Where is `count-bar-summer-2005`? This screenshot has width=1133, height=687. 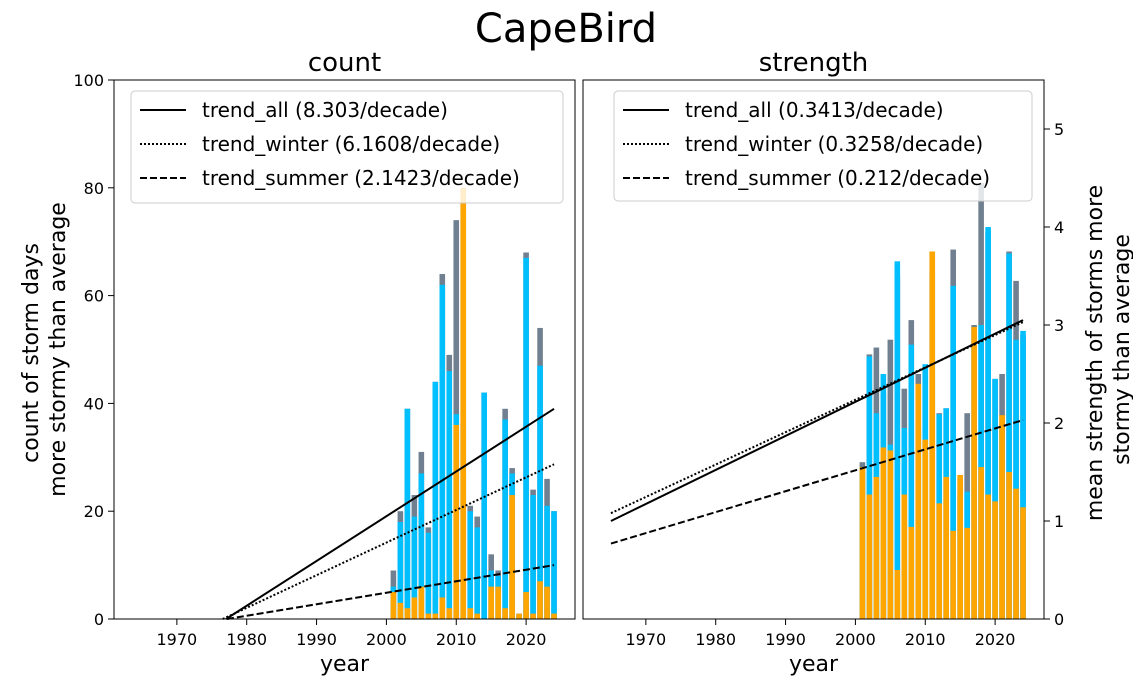 count-bar-summer-2005 is located at coordinates (421, 602).